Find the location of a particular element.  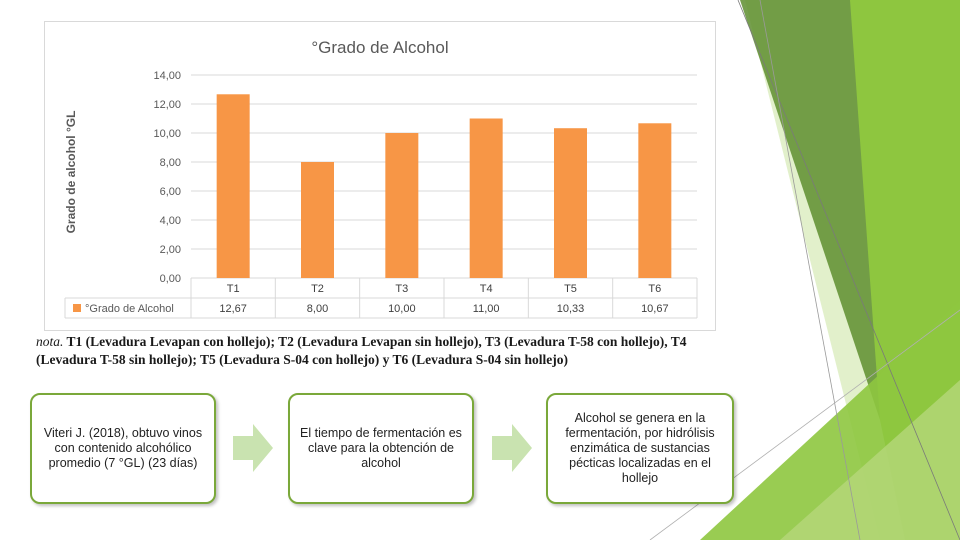

data-label: 8,00 is located at coordinates (317, 309).